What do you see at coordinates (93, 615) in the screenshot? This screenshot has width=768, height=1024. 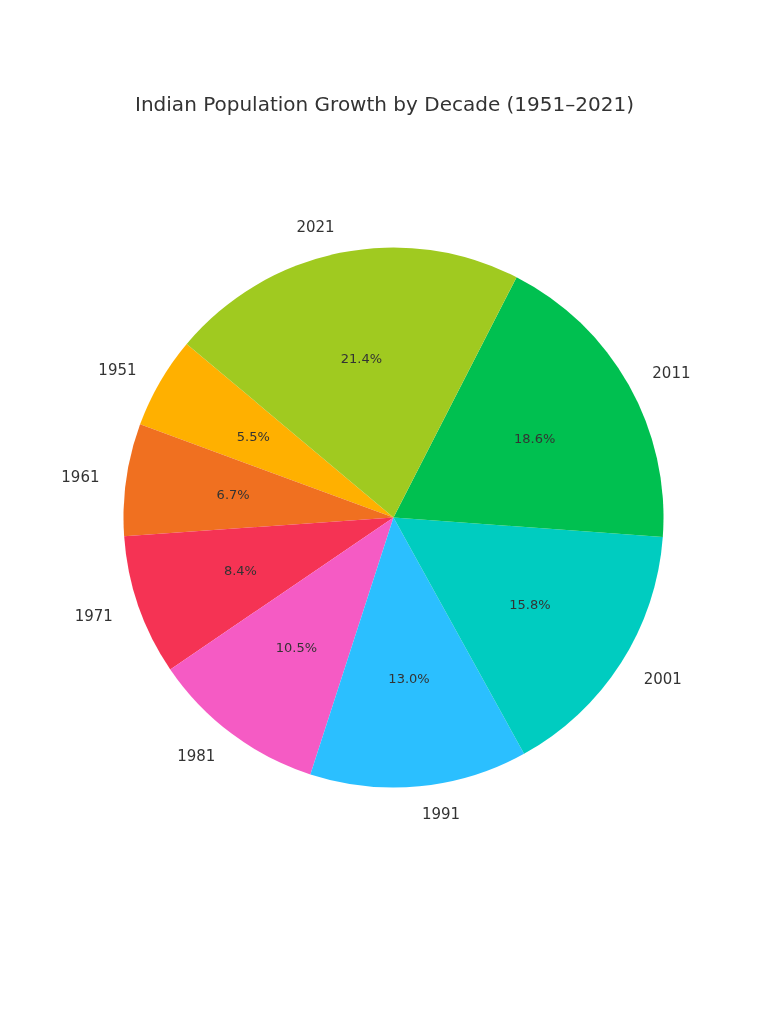 I see `slice-label: 1971` at bounding box center [93, 615].